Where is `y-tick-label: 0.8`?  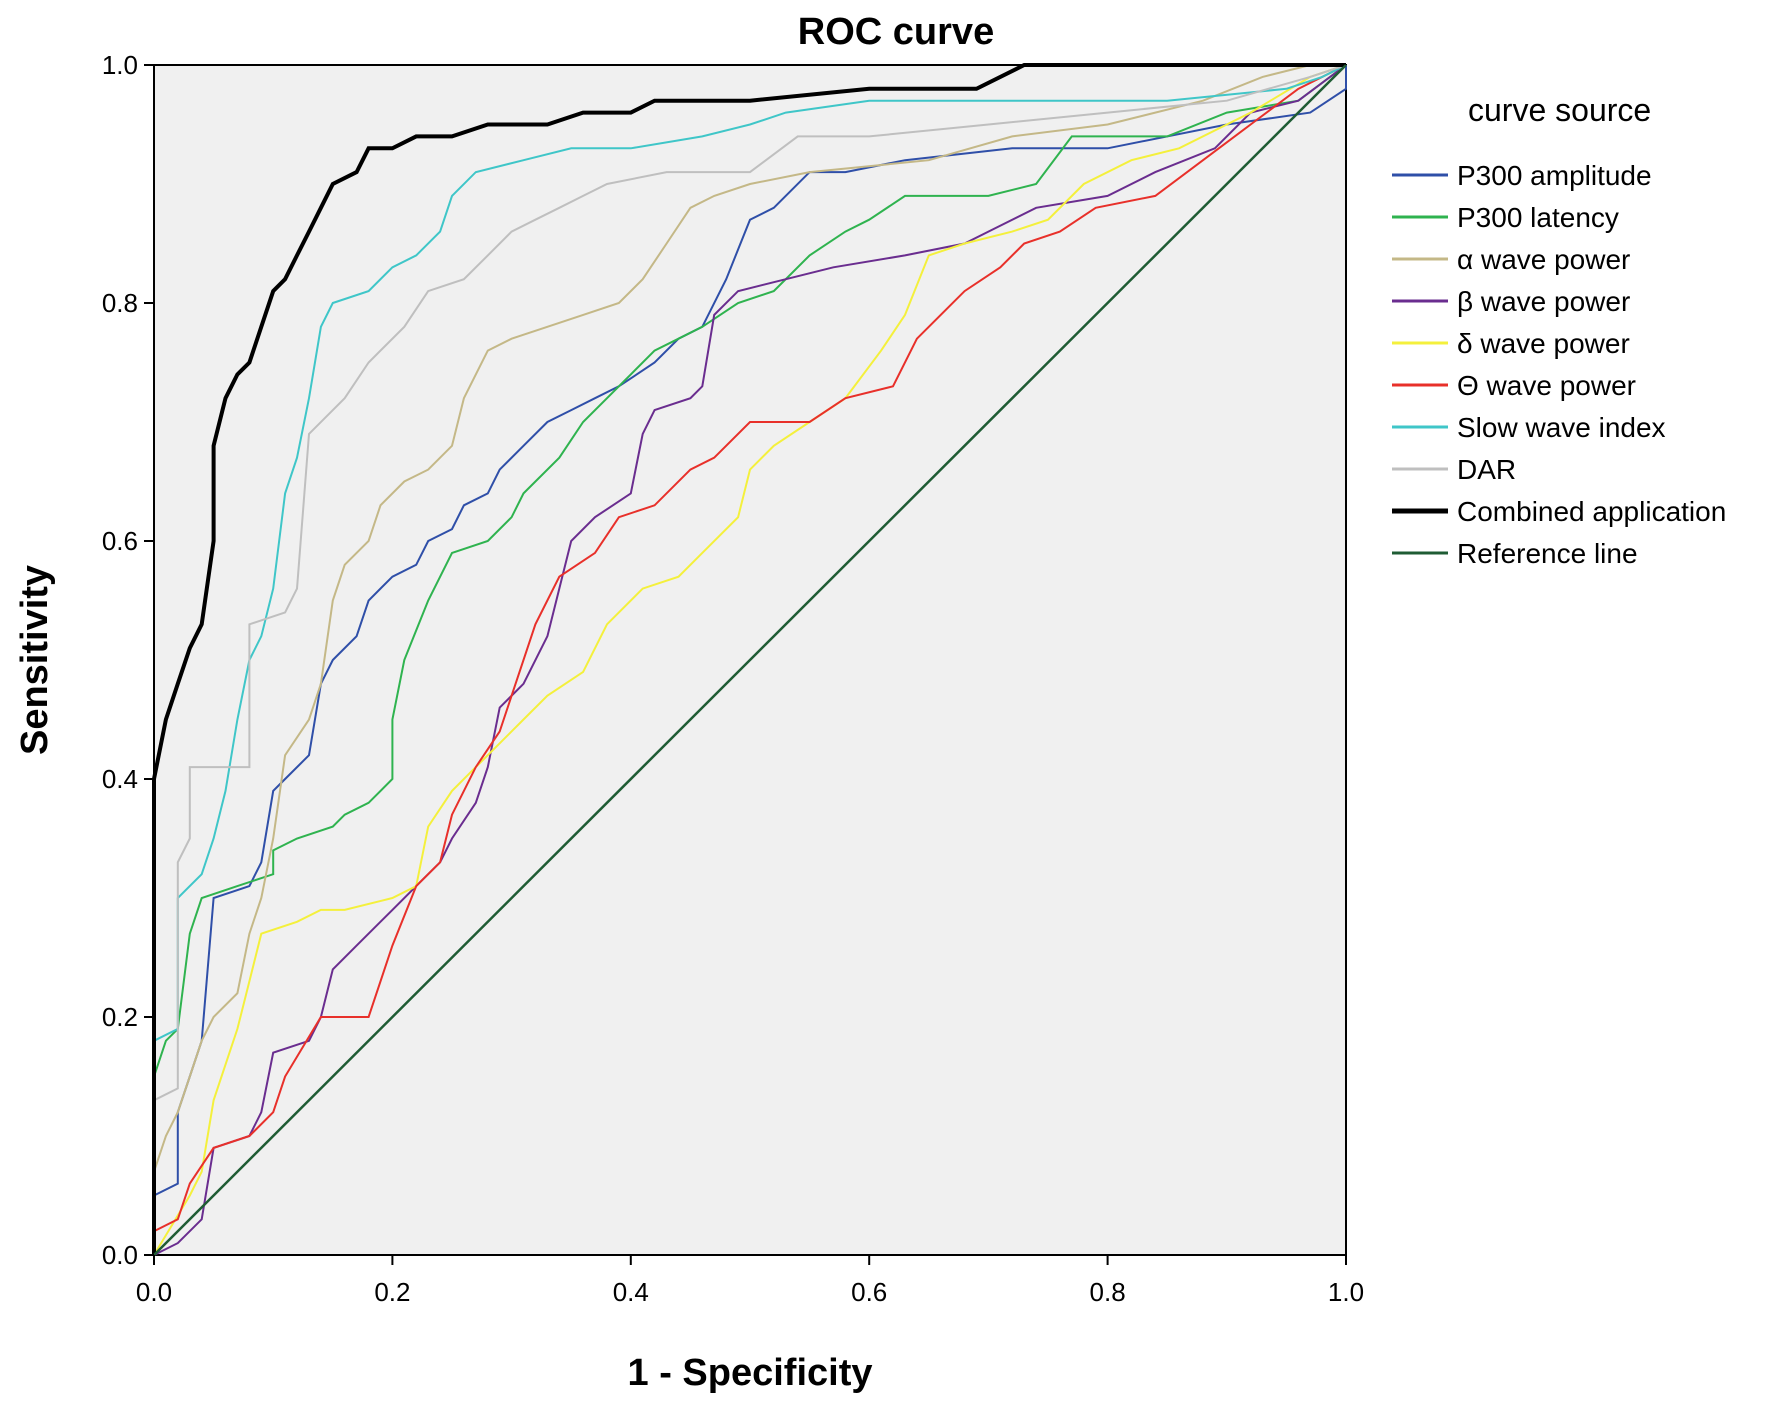
y-tick-label: 0.8 is located at coordinates (120, 303).